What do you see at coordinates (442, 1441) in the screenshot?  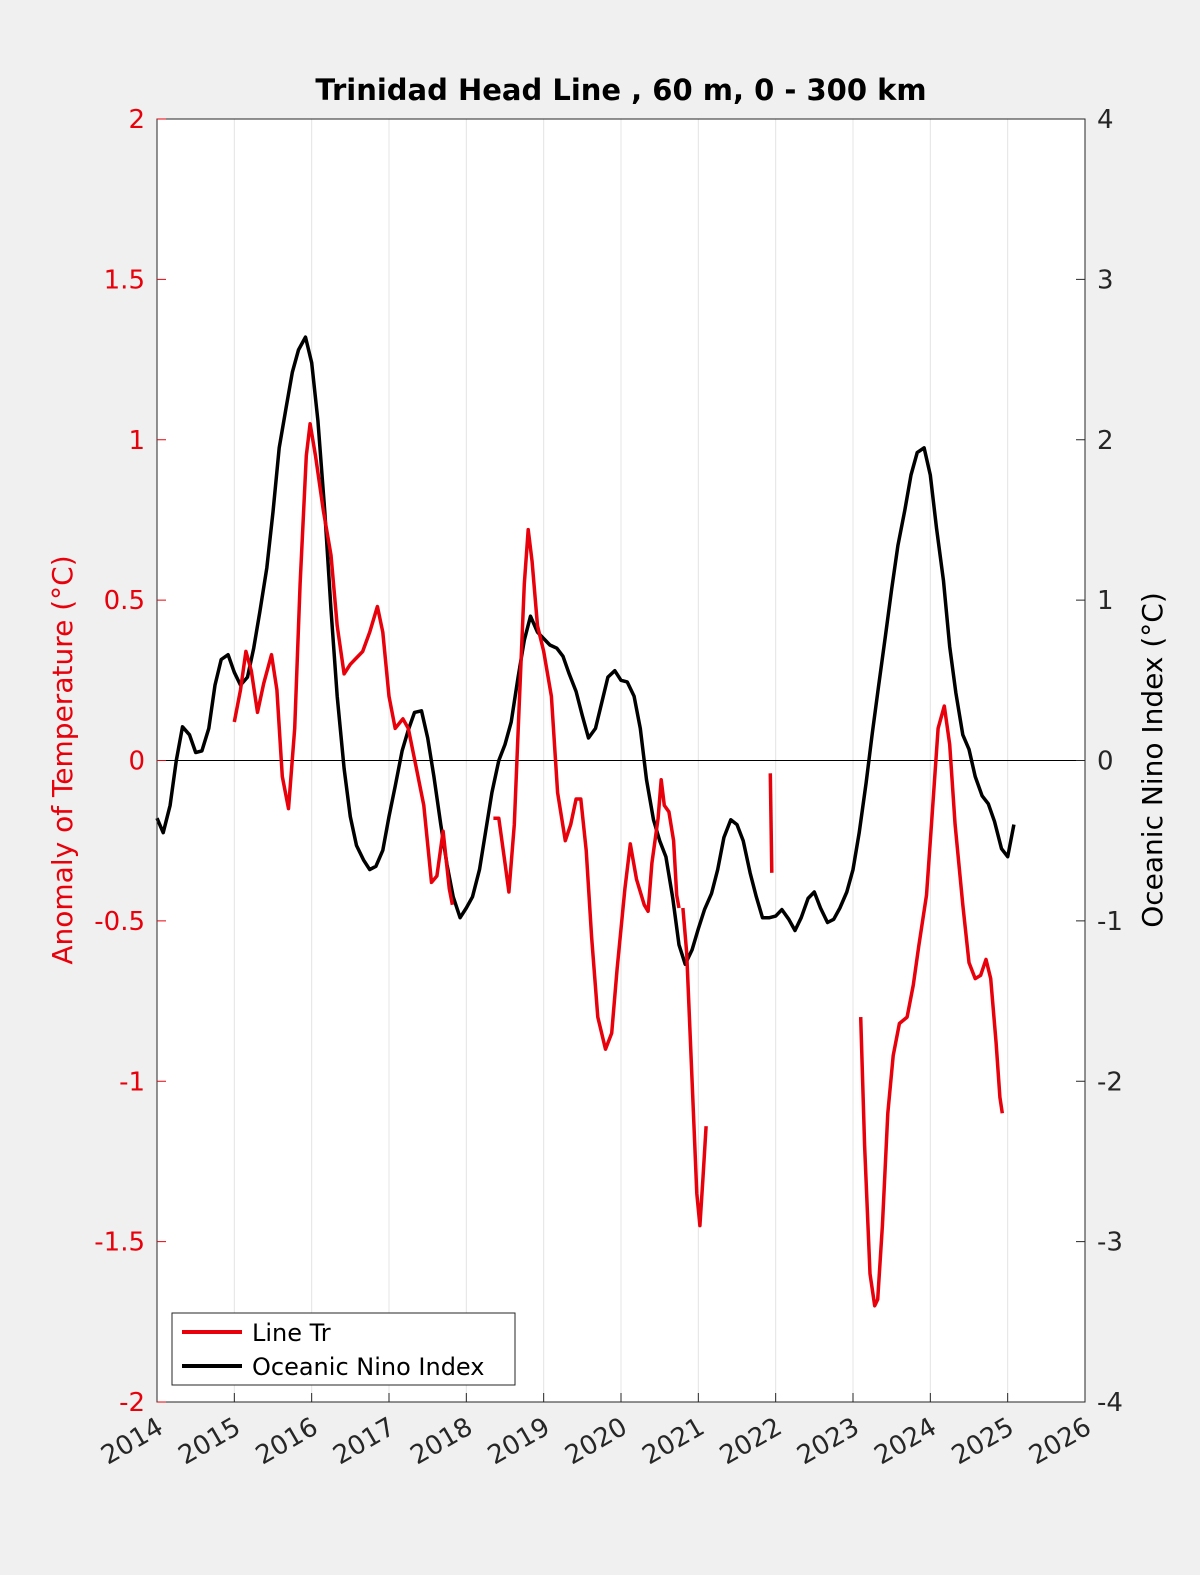 I see `x-tick-label: 2018` at bounding box center [442, 1441].